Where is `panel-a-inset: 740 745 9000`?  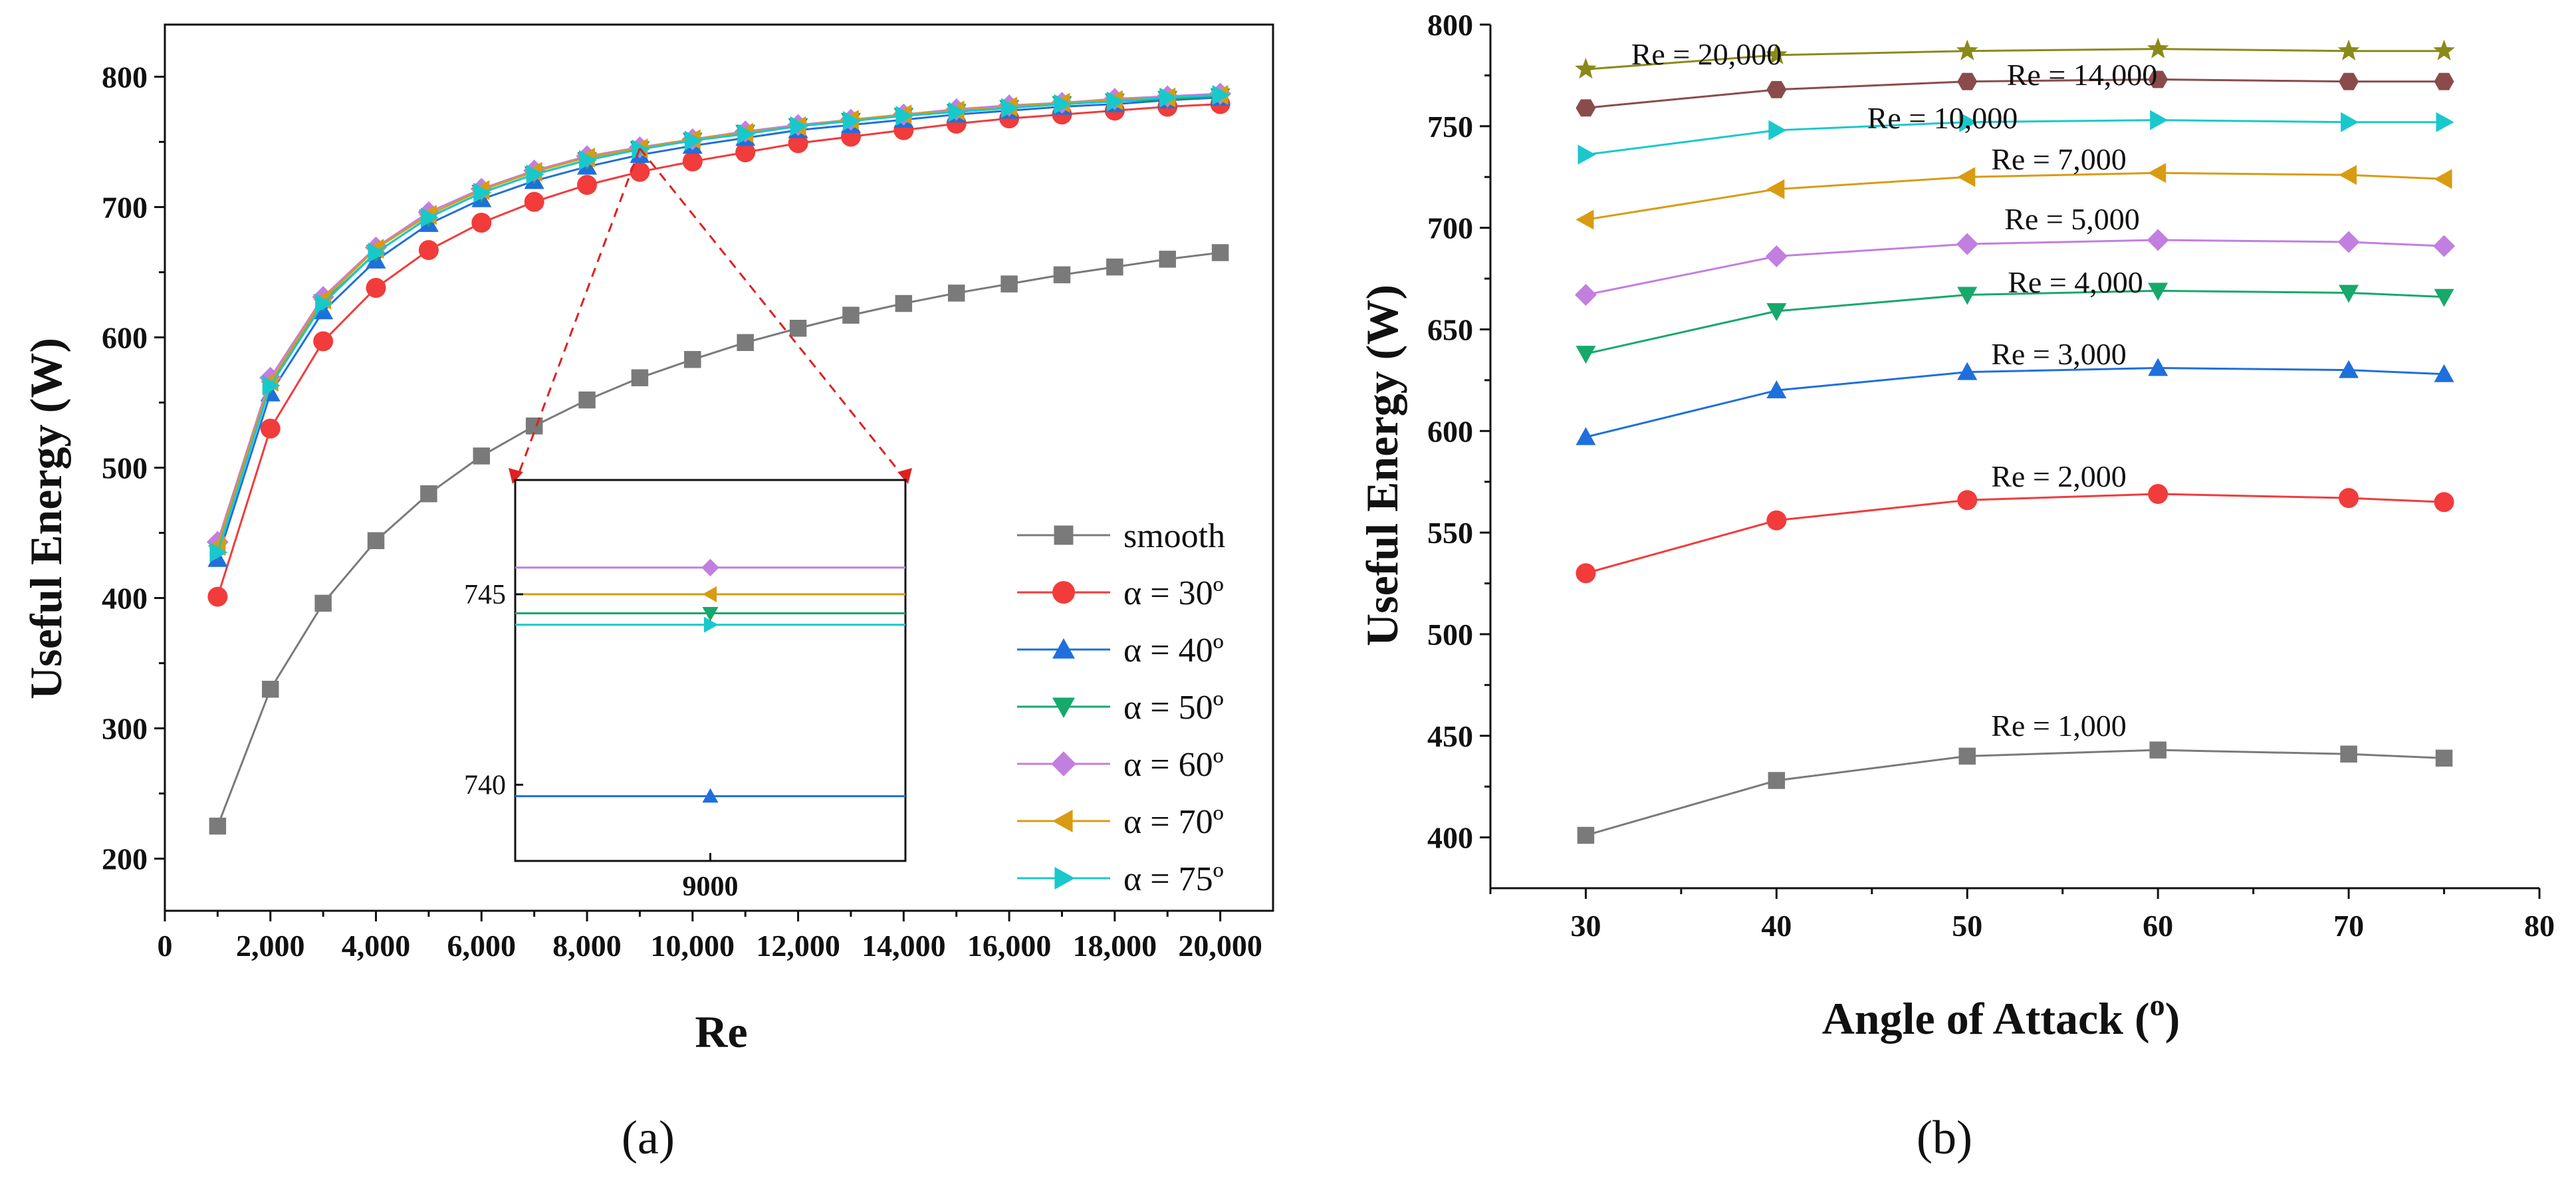
panel-a-inset: 740 745 9000 is located at coordinates (688, 525).